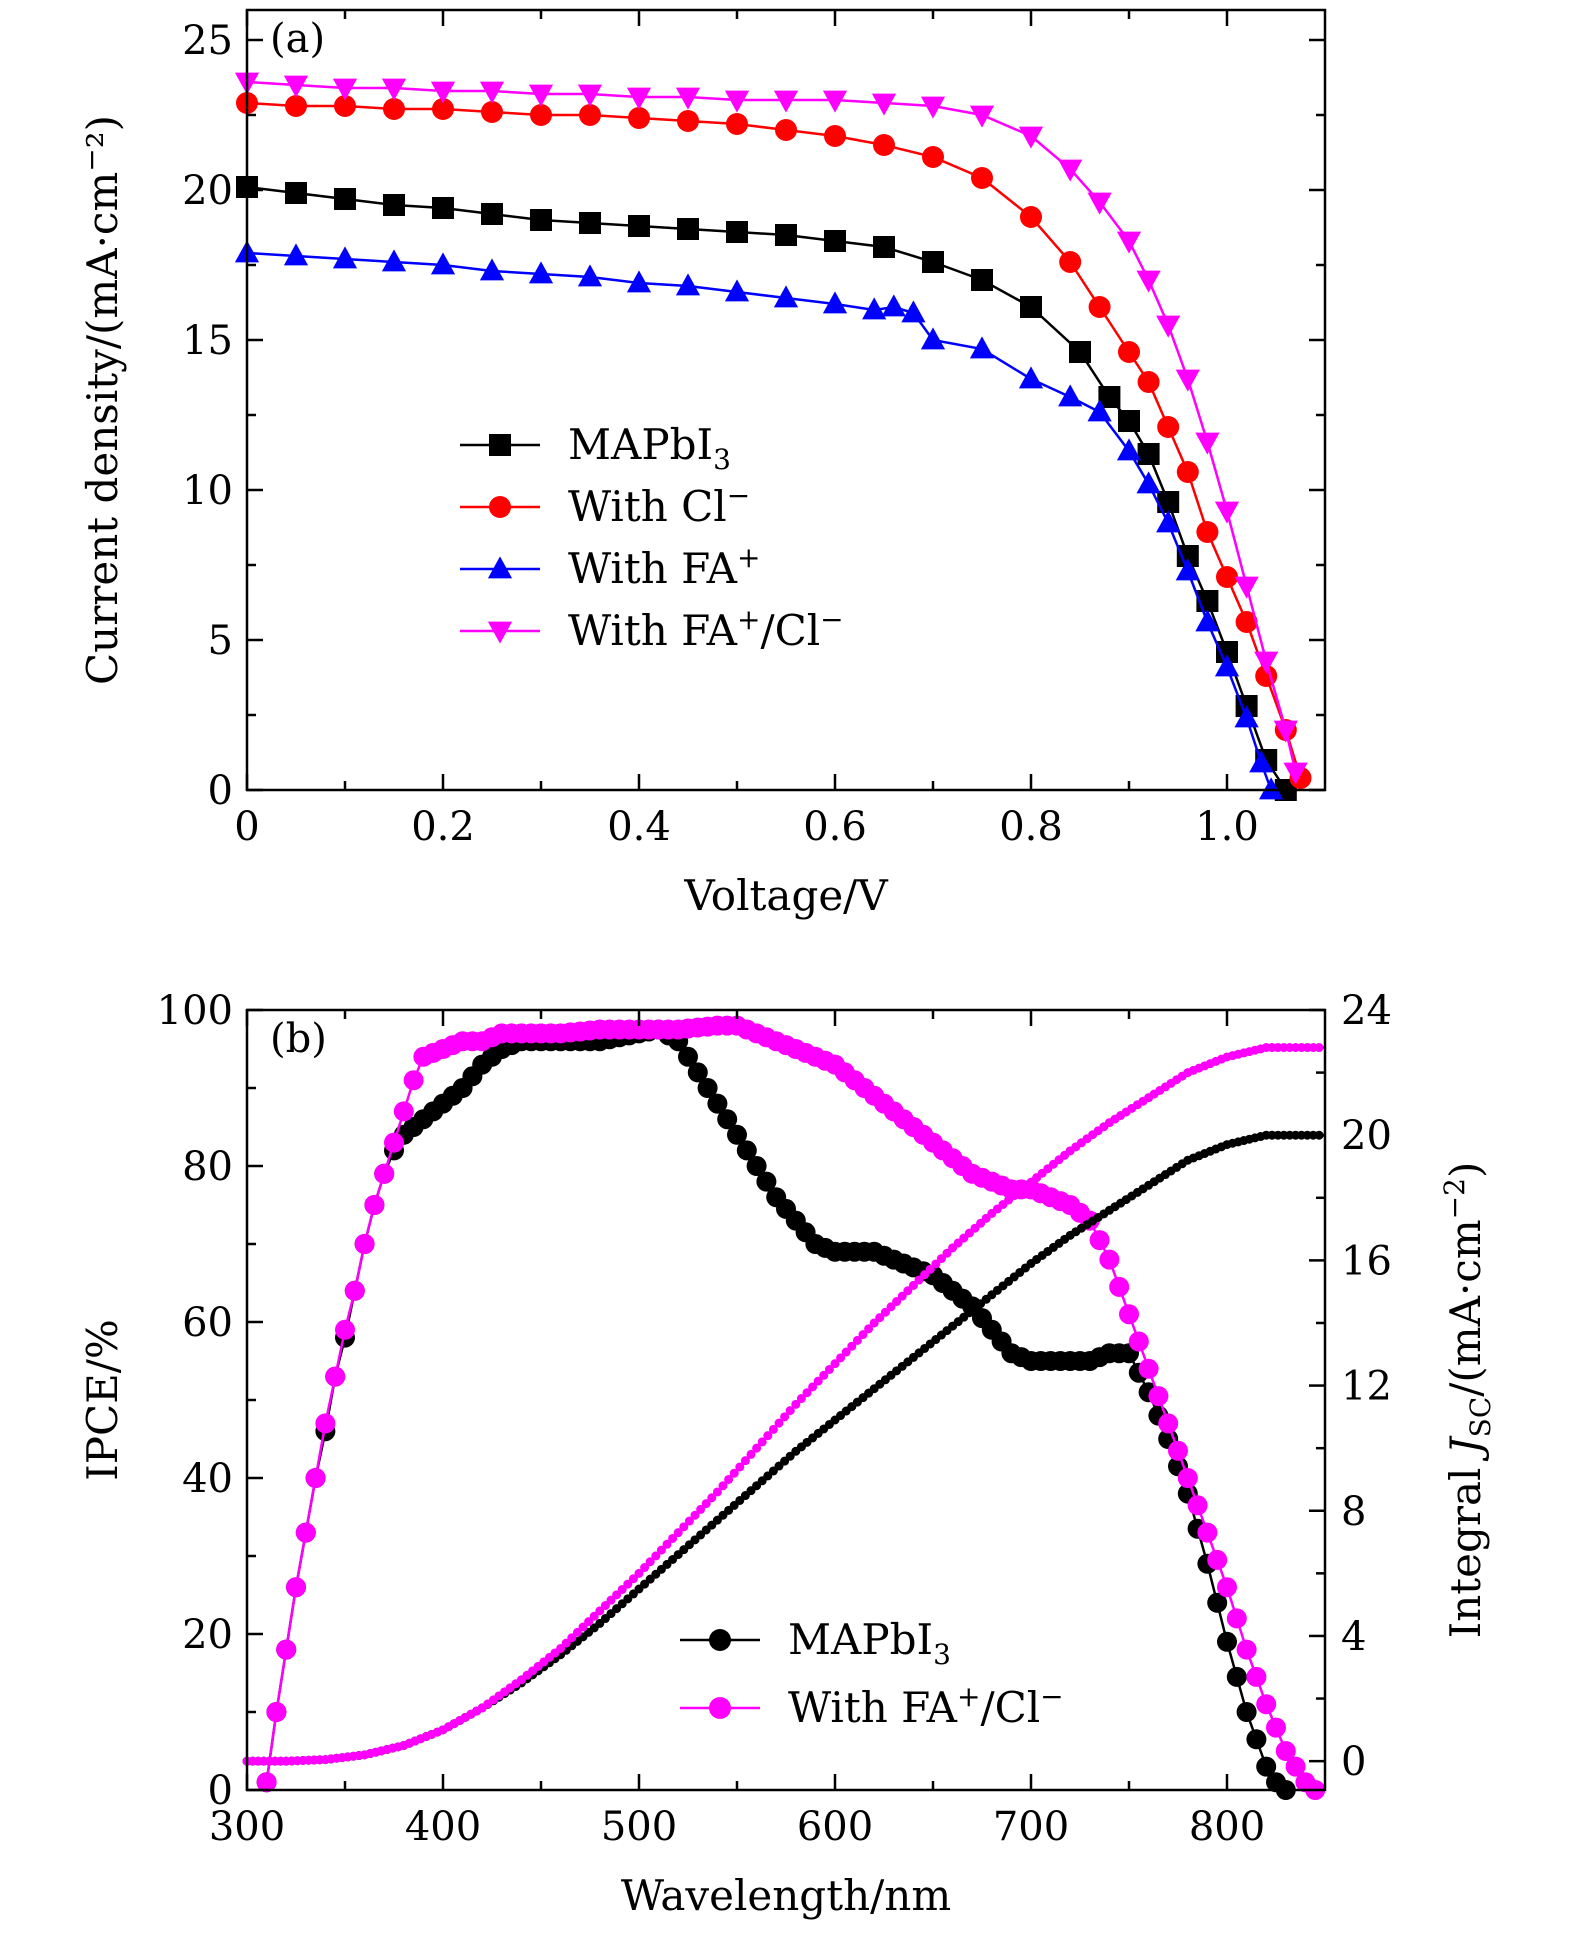 The width and height of the screenshot is (1575, 1949). I want to click on x-tick-label: 1.0, so click(1227, 827).